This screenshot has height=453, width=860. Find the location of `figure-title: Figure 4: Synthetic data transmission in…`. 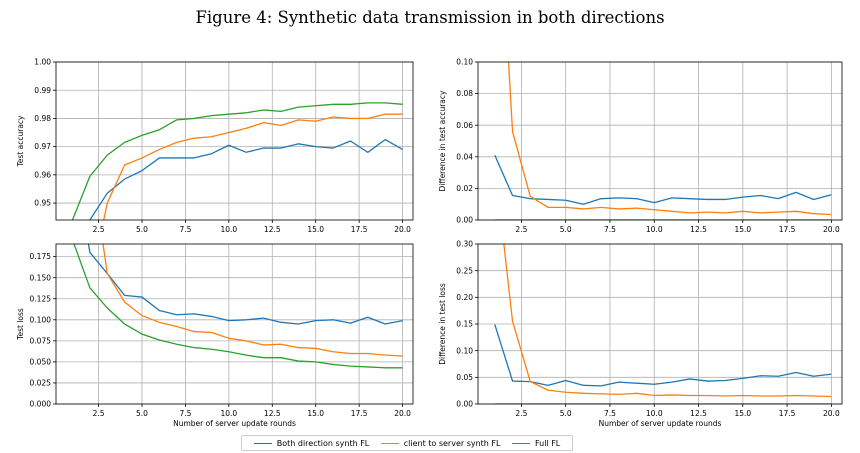

figure-title: Figure 4: Synthetic data transmission in… is located at coordinates (430, 17).